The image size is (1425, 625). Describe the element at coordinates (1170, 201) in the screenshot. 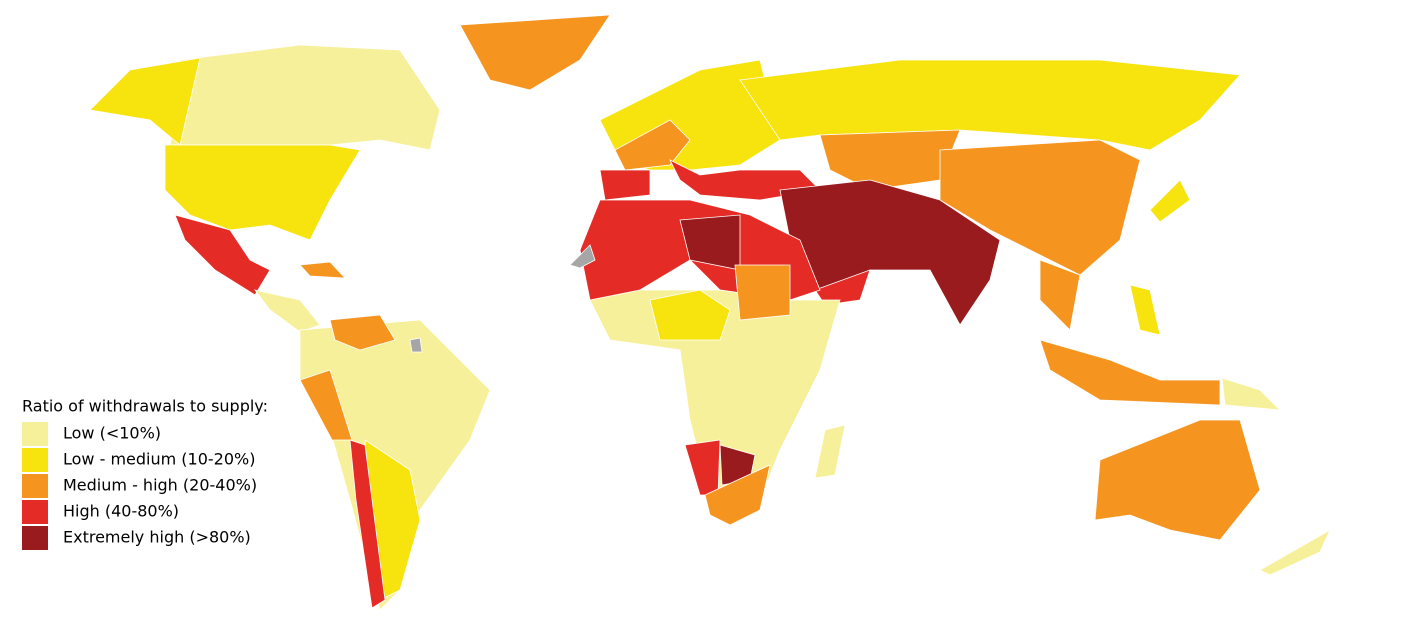

I see `japan` at that location.